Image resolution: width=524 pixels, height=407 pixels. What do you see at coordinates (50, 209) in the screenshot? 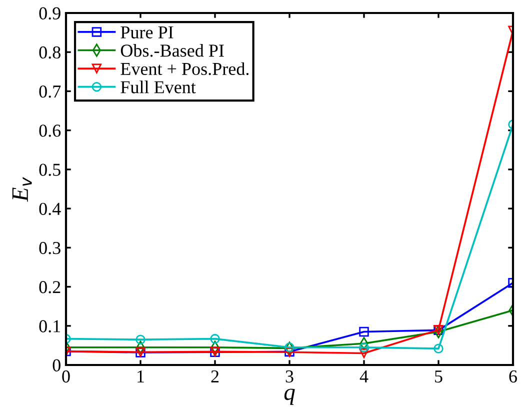
I see `y-tick-label: 0.4` at bounding box center [50, 209].